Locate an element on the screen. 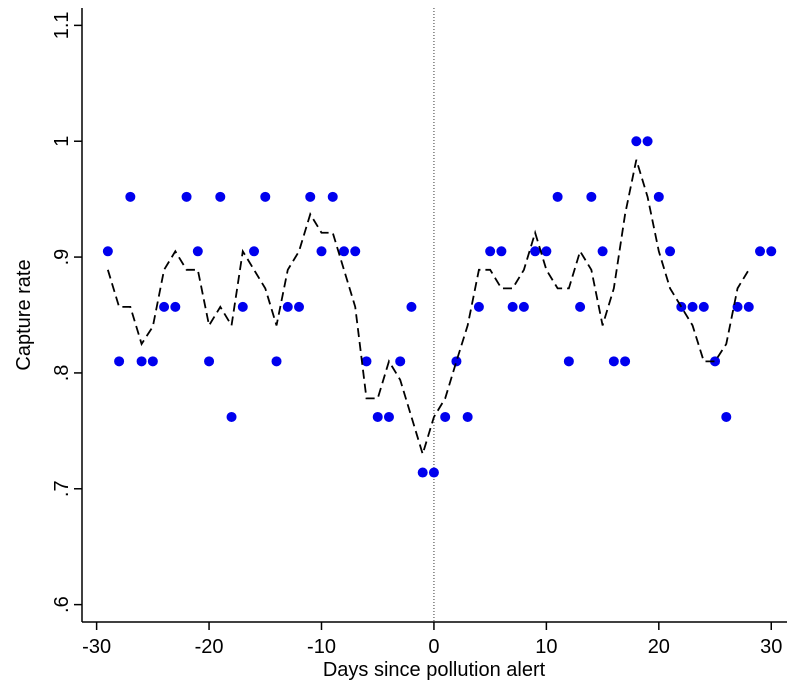 This screenshot has height=692, width=787. y-tick-label: 1 is located at coordinates (62, 141).